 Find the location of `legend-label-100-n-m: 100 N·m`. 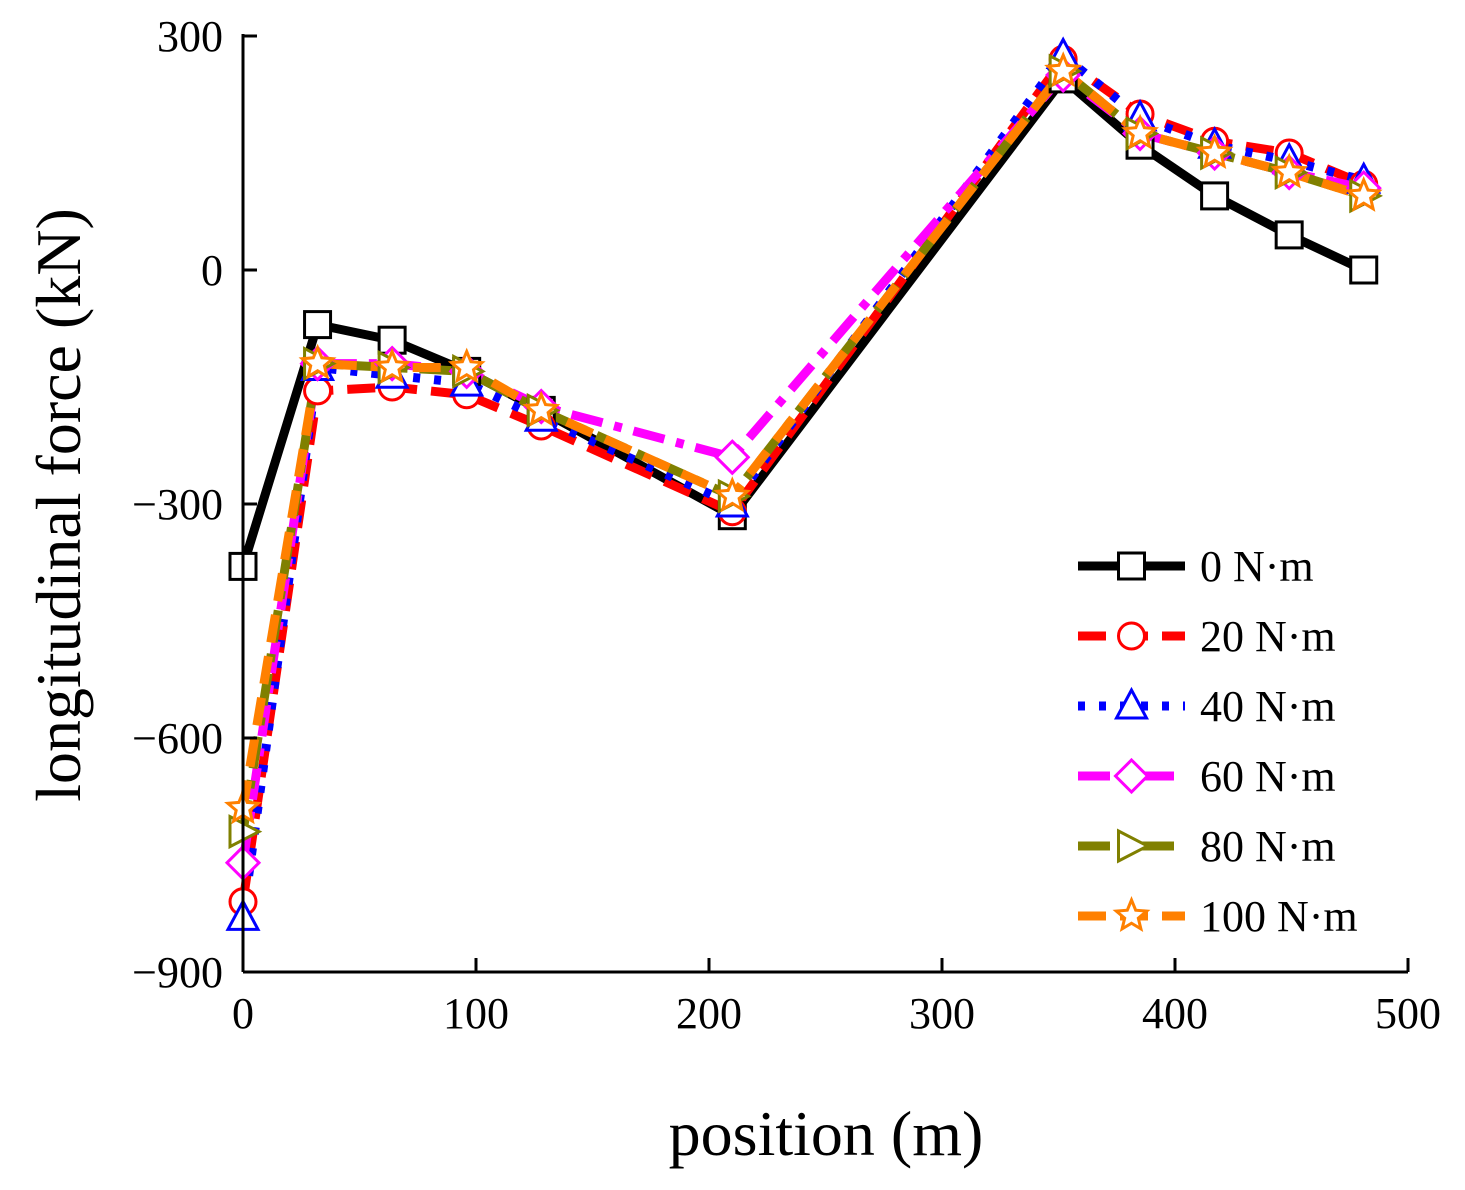

legend-label-100-n-m: 100 N·m is located at coordinates (1279, 916).